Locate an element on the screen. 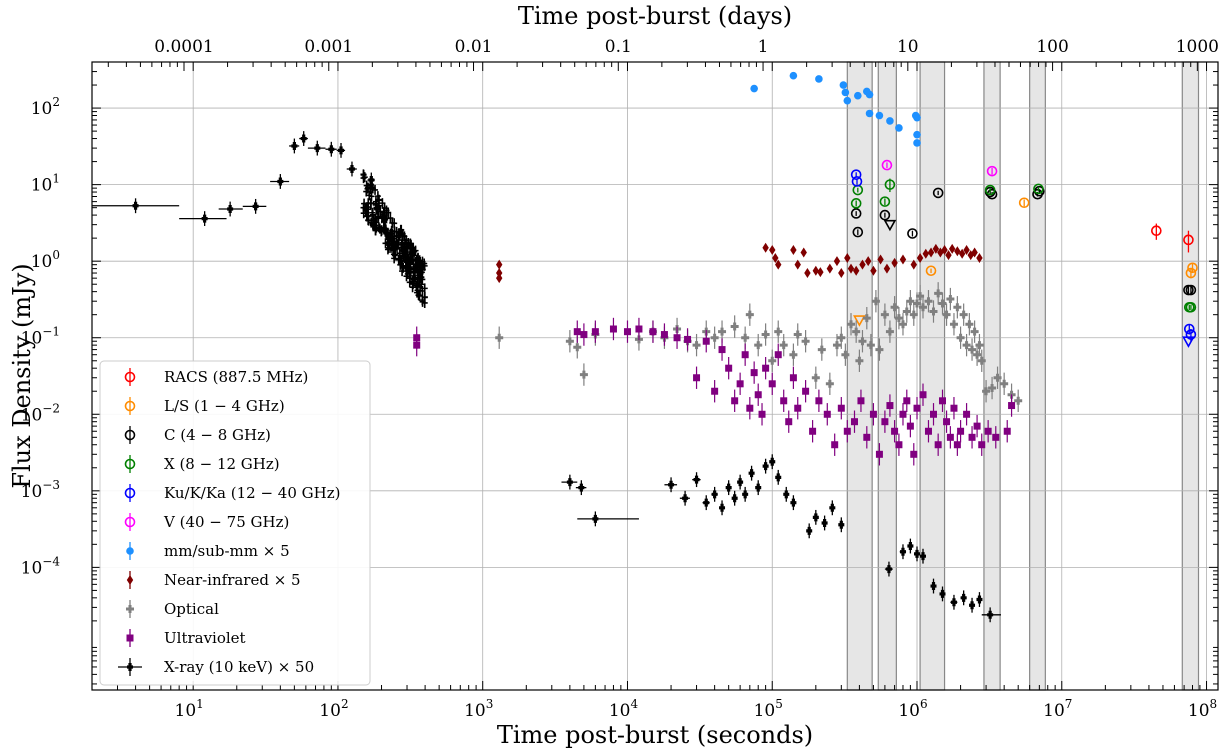 This screenshot has height=752, width=1227. legend-label: C (4 − 8 GHz) is located at coordinates (217, 435).